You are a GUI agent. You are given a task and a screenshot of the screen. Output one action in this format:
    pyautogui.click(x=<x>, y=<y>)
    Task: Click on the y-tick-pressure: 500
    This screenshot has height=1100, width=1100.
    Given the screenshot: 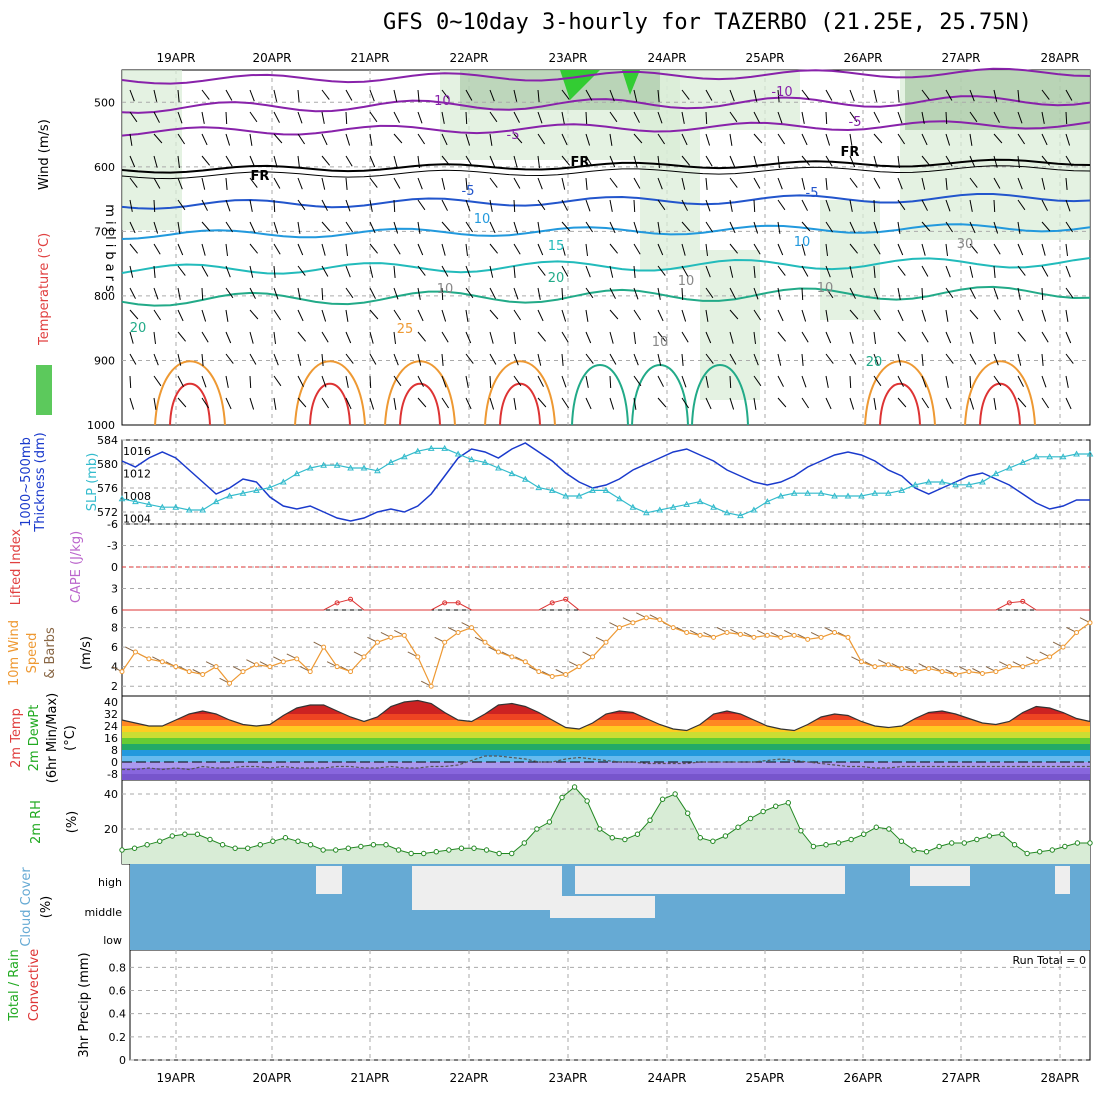 What is the action you would take?
    pyautogui.click(x=104, y=102)
    